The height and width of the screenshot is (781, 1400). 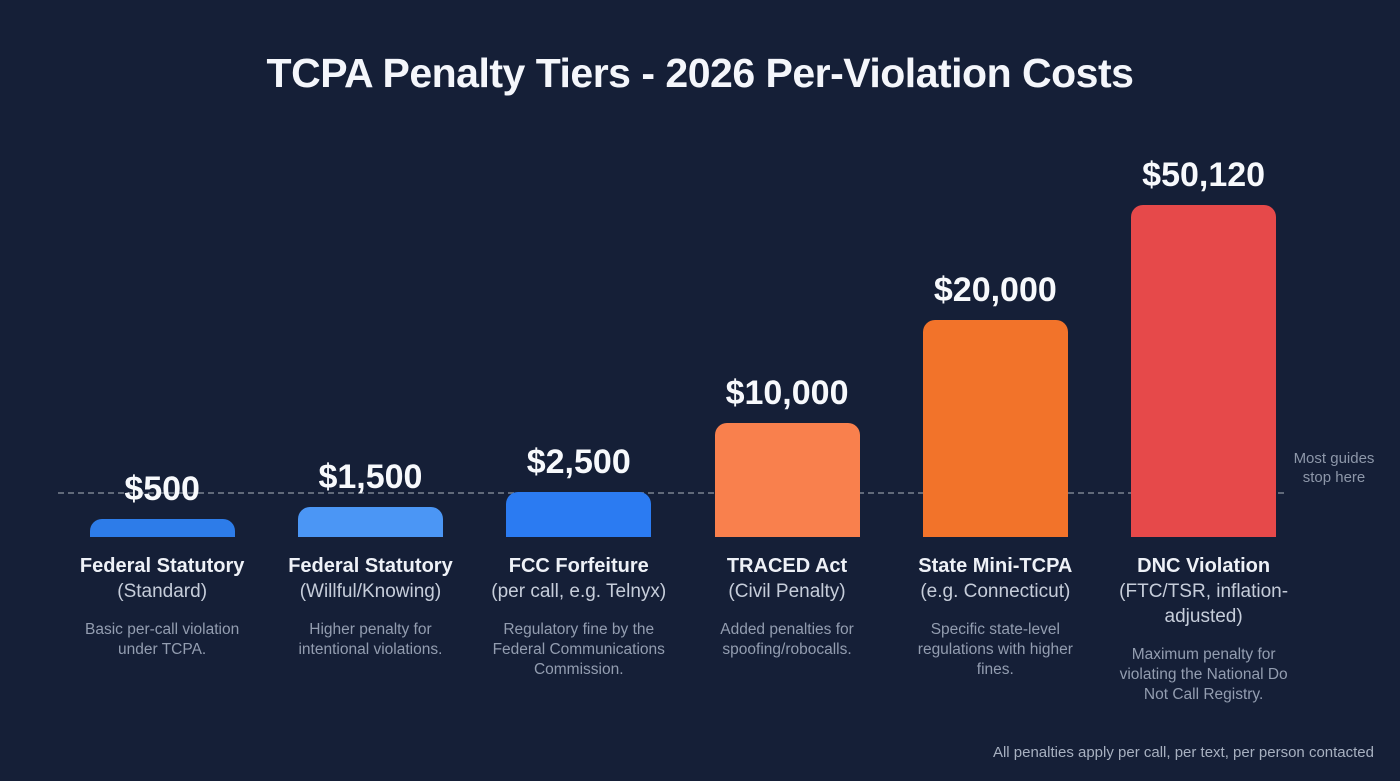 I want to click on bar-category: TRACED Act (Civil Penalty), so click(x=787, y=579).